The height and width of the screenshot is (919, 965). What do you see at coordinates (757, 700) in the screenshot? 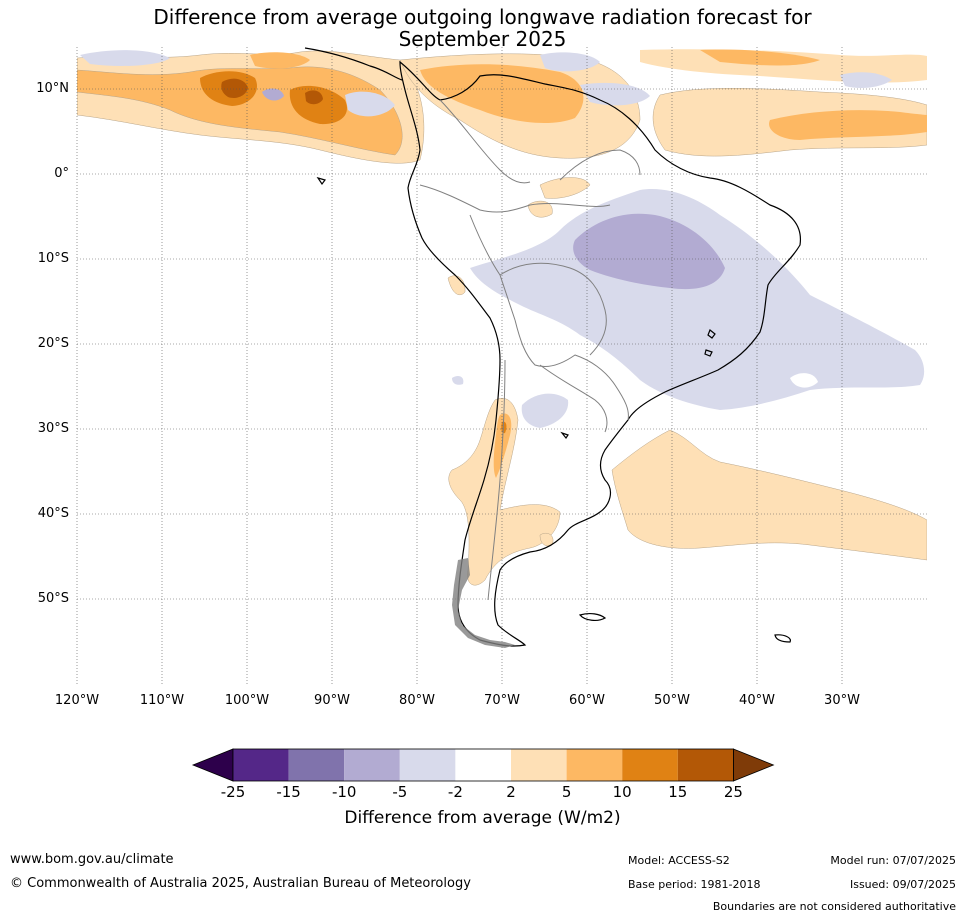
I see `lon-label-40w: 40°W` at bounding box center [757, 700].